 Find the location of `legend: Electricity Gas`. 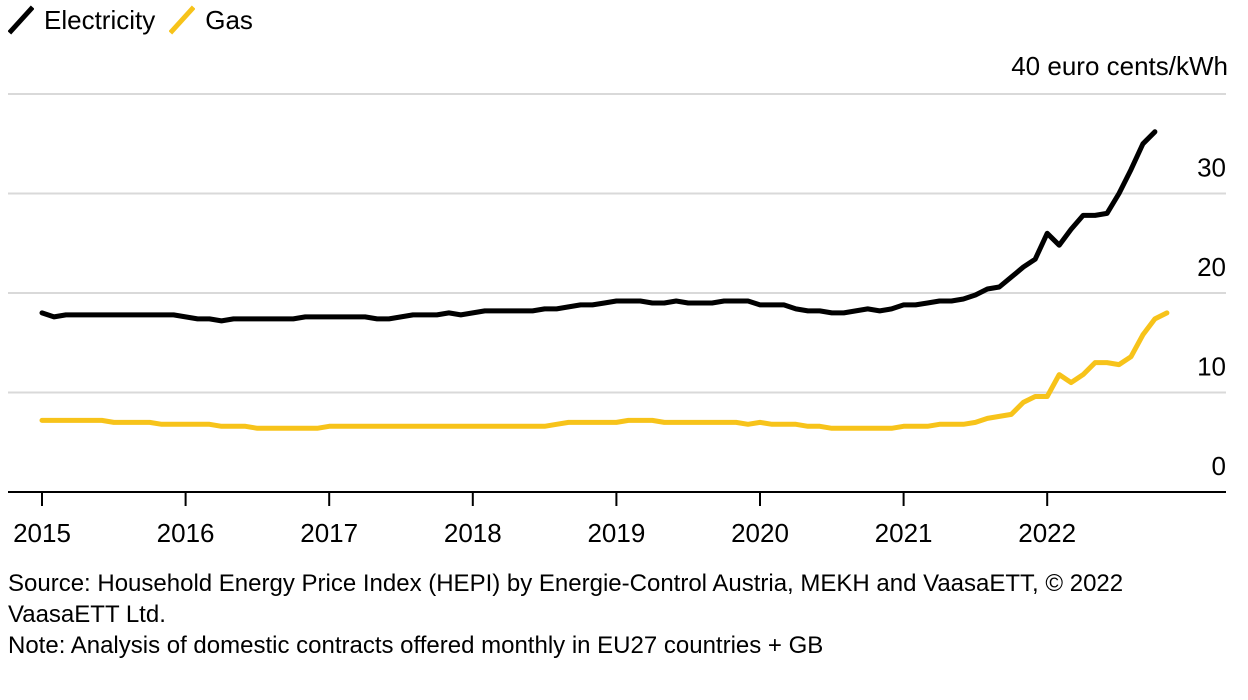

legend: Electricity Gas is located at coordinates (137, 20).